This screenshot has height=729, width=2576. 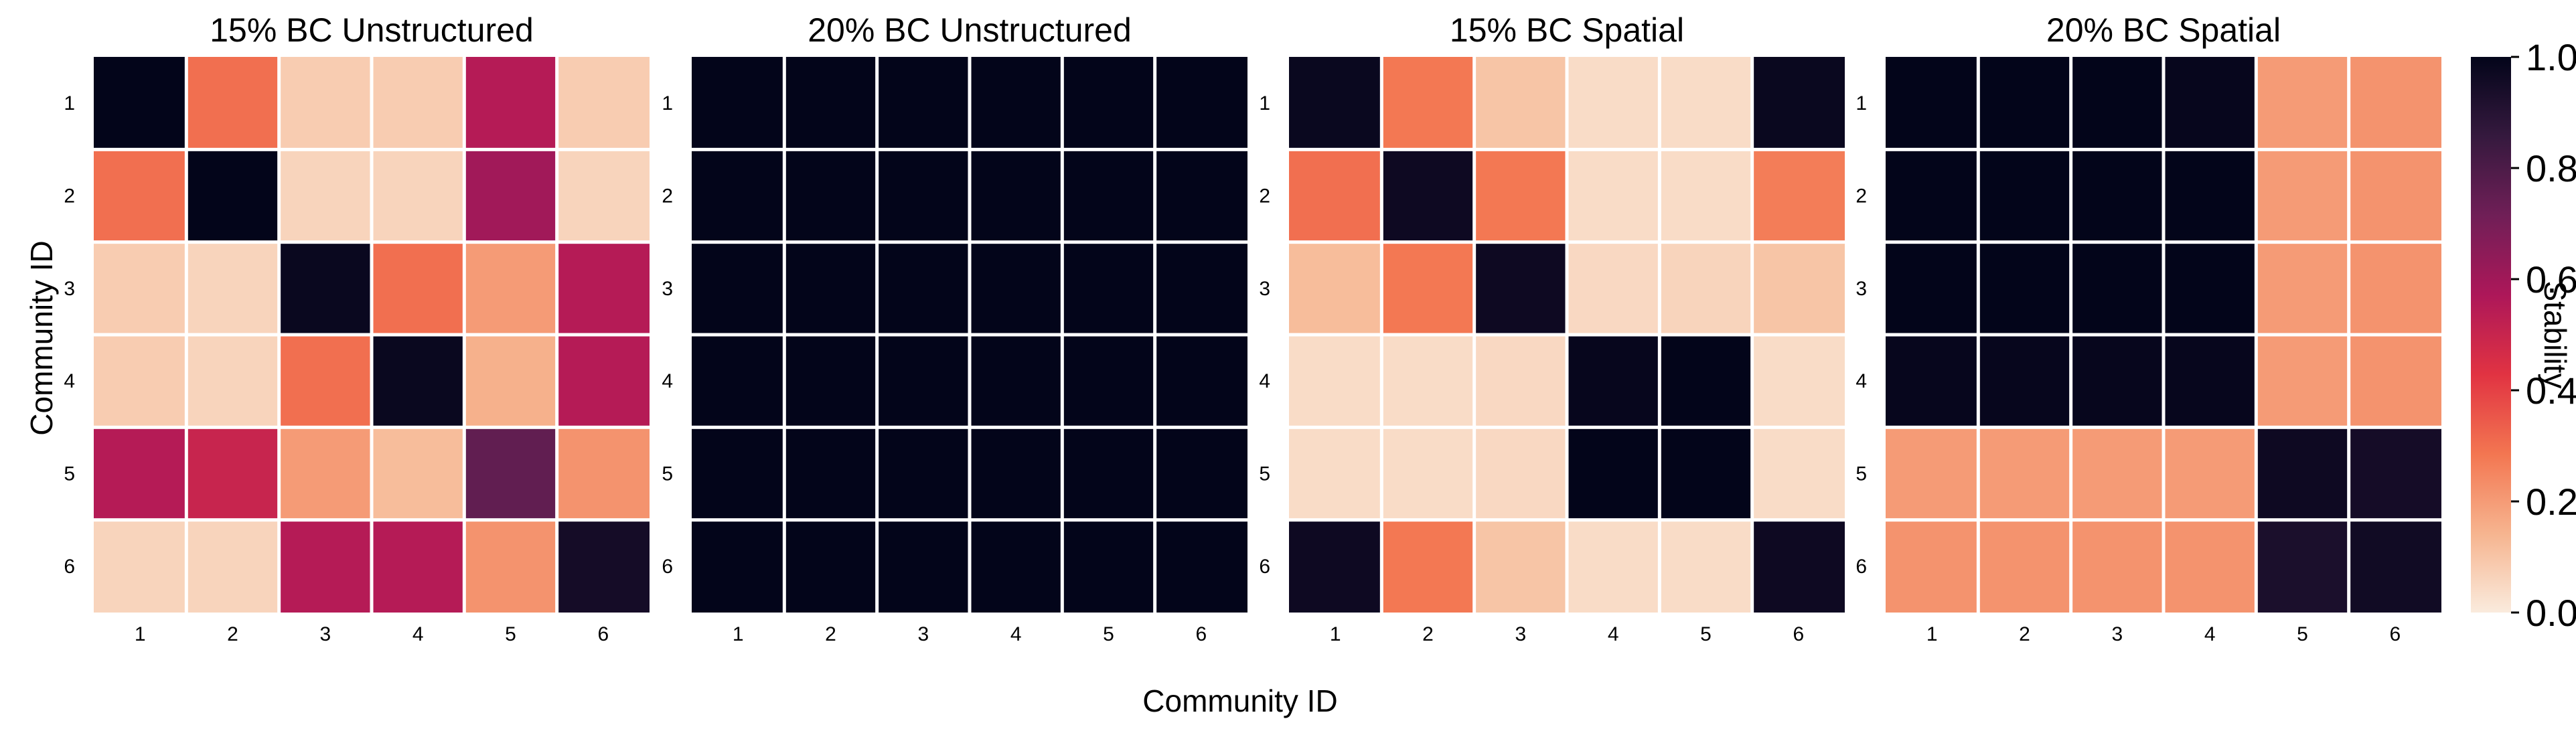 I want to click on colorbar: 0.0 0.2 0.4 0.6 0.8 1.0 Stability, so click(x=2523, y=335).